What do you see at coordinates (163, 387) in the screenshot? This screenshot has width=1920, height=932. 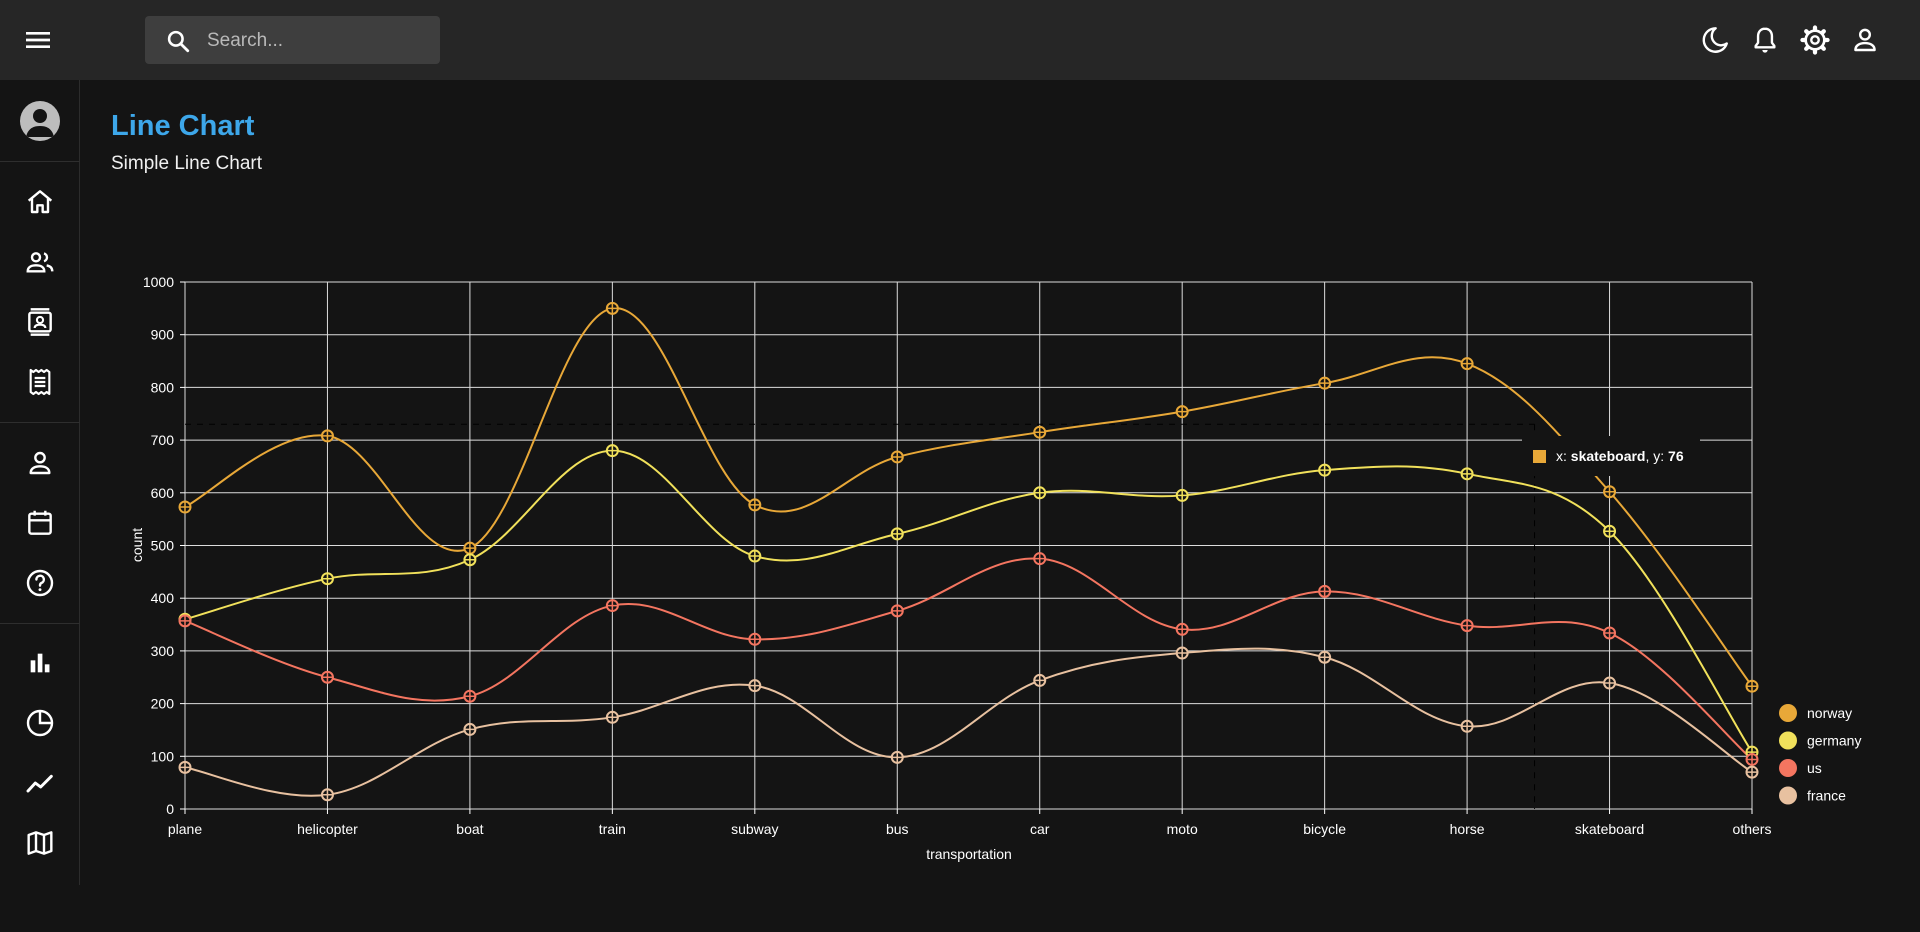 I see `y-tick-label: 800` at bounding box center [163, 387].